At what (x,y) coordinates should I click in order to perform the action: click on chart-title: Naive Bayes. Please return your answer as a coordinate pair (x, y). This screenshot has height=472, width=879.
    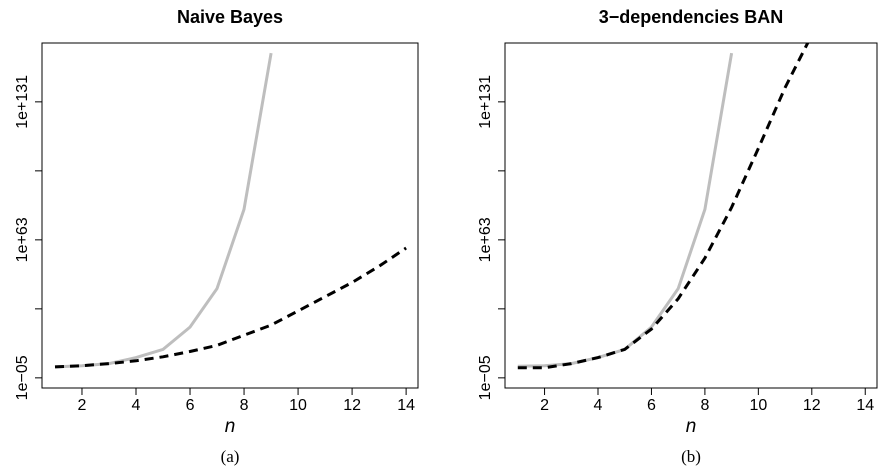
    Looking at the image, I should click on (230, 17).